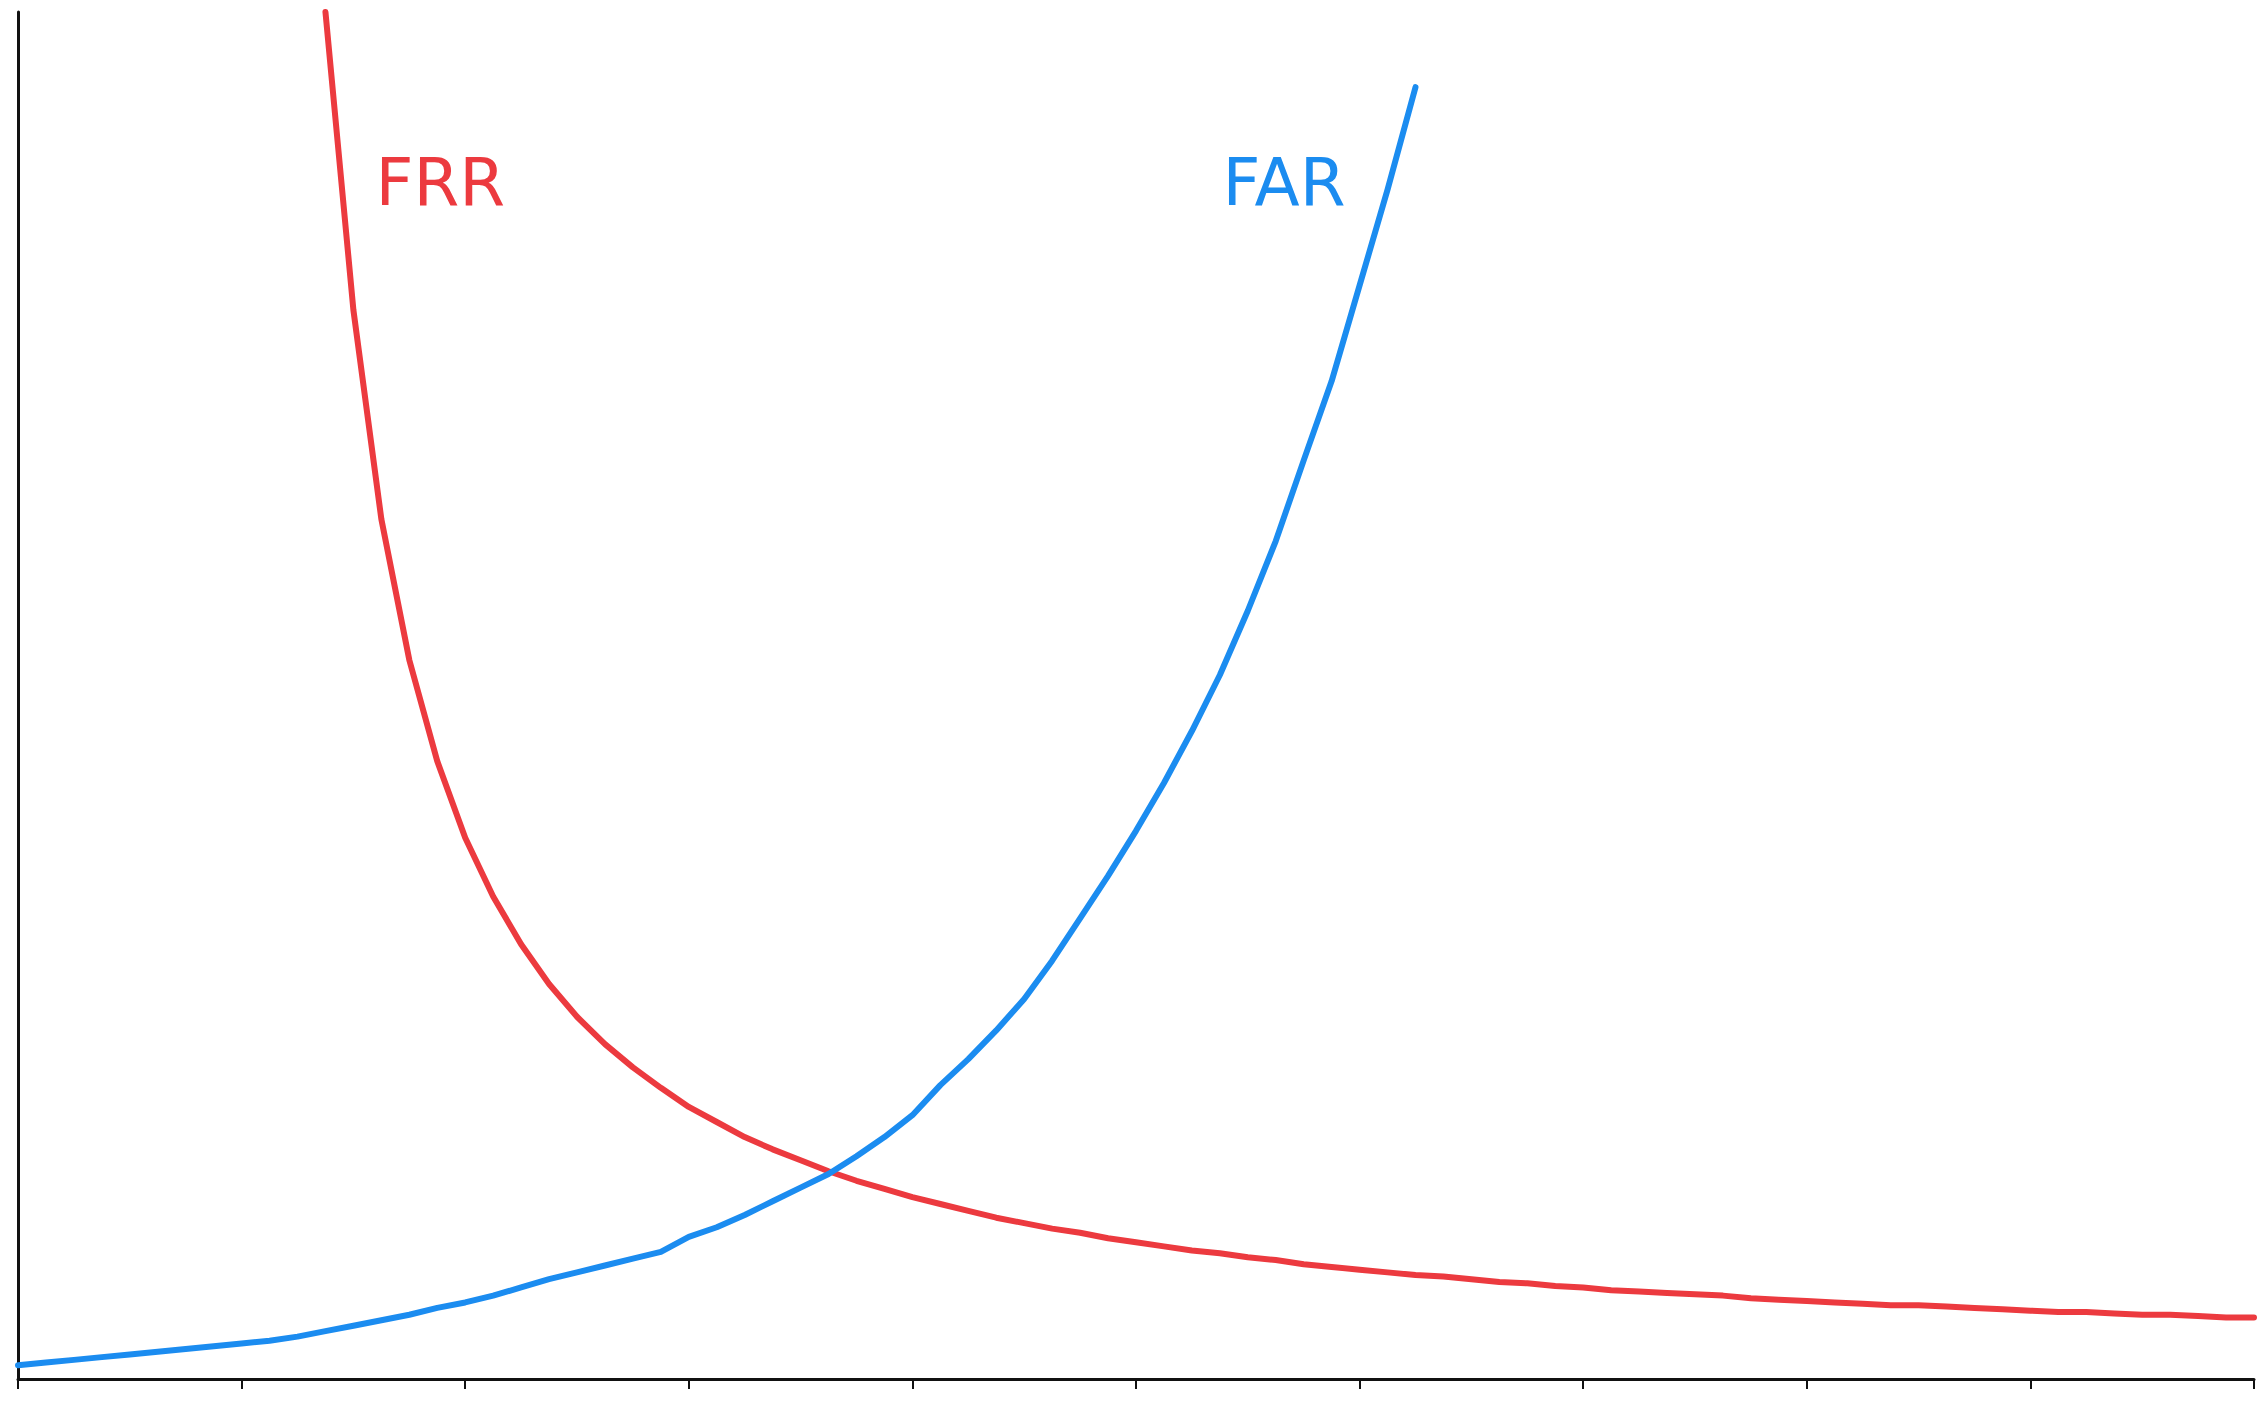 The image size is (2267, 1404). I want to click on series-label: FAR, so click(1284, 183).